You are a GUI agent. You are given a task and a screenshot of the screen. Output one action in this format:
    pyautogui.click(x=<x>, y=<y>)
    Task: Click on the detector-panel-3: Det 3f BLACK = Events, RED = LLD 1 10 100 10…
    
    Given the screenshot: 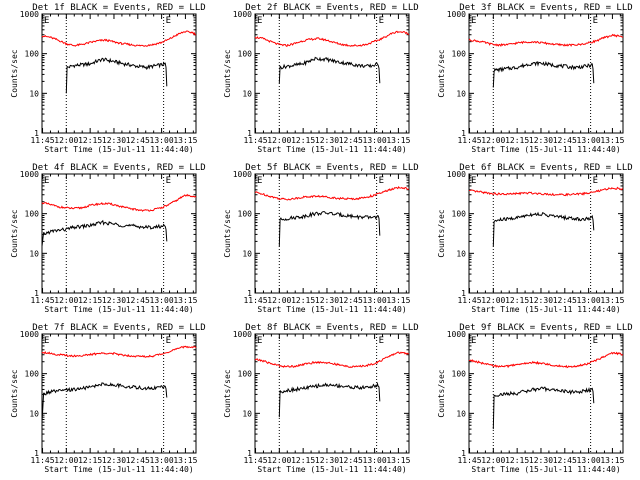 What is the action you would take?
    pyautogui.click(x=535, y=78)
    